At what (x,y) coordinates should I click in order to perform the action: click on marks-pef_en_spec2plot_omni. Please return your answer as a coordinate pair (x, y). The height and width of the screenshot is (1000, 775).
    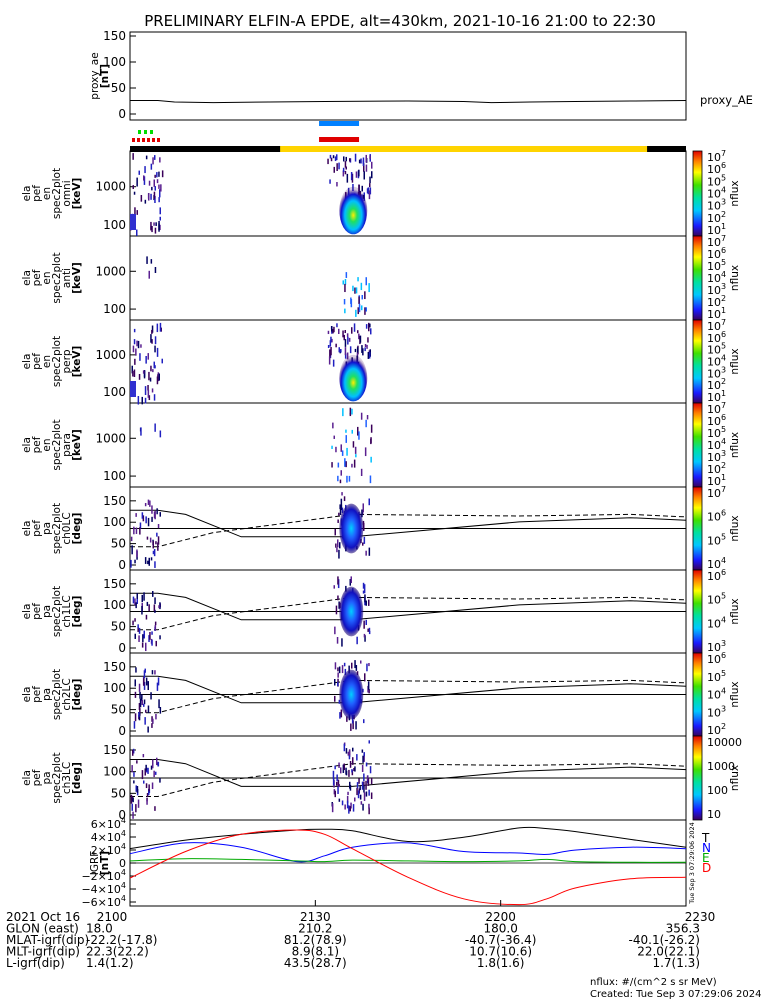
    Looking at the image, I should click on (251, 194).